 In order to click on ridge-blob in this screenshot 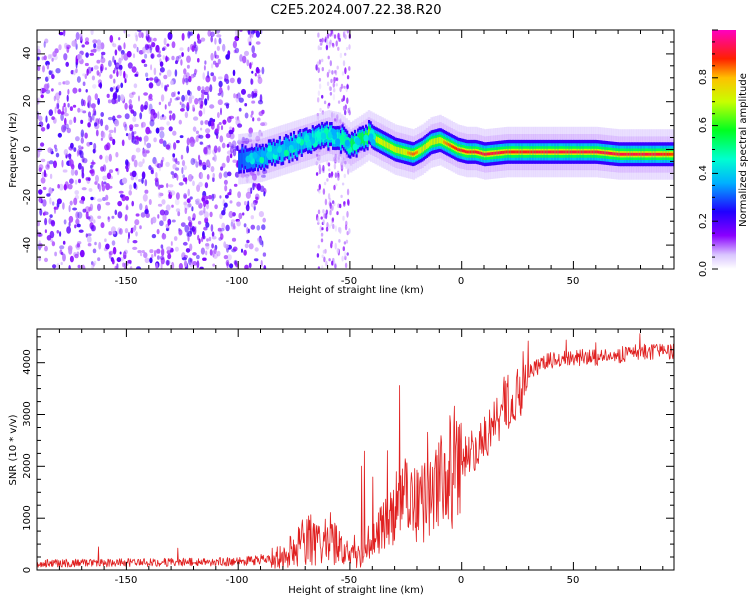, I will do `click(262, 160)`.